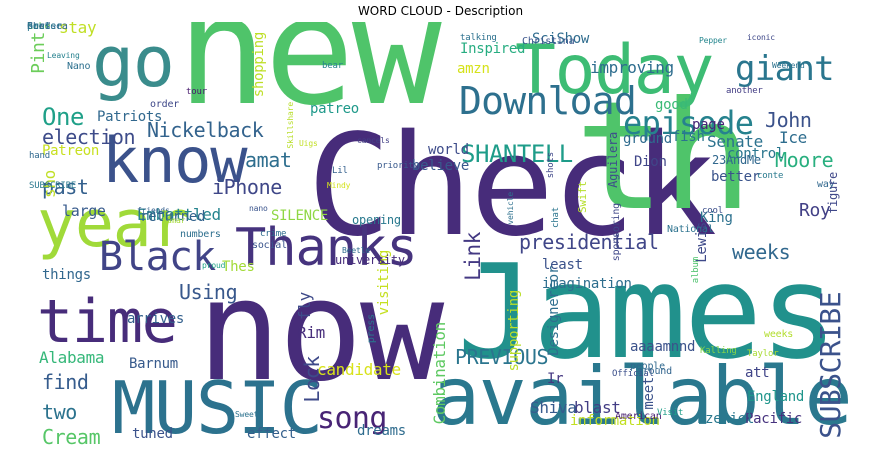 This screenshot has height=465, width=881. I want to click on word-71: Ezekiel, so click(726, 419).